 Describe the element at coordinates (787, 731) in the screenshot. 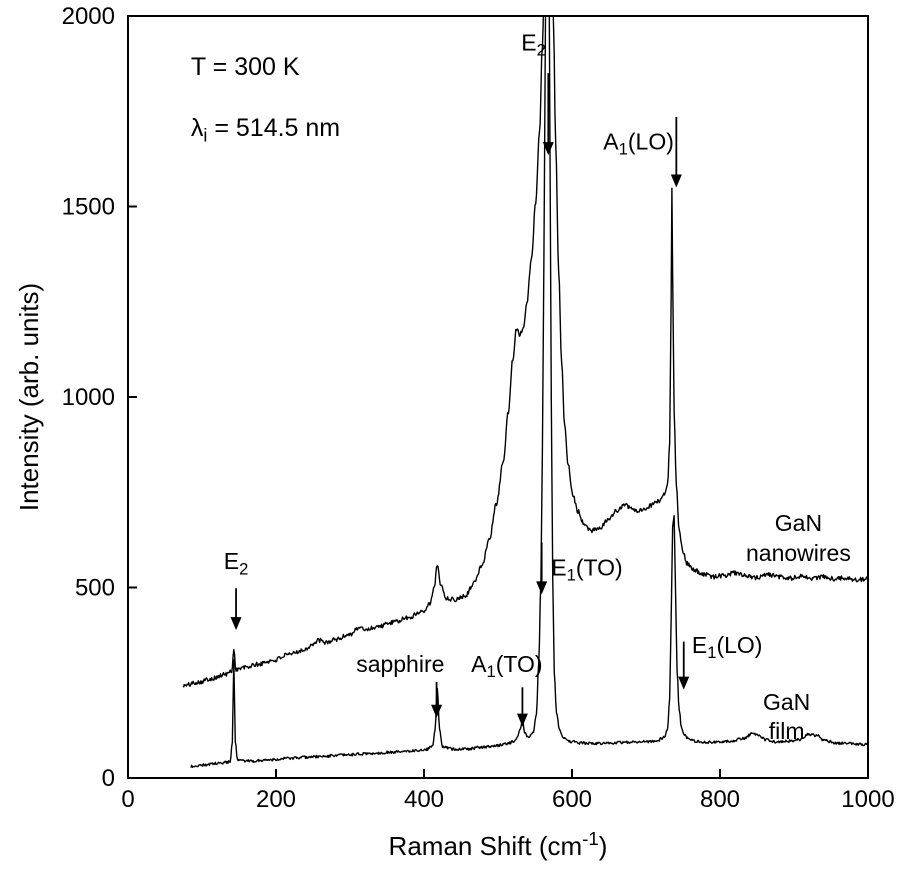

I see `annotation-text: film` at that location.